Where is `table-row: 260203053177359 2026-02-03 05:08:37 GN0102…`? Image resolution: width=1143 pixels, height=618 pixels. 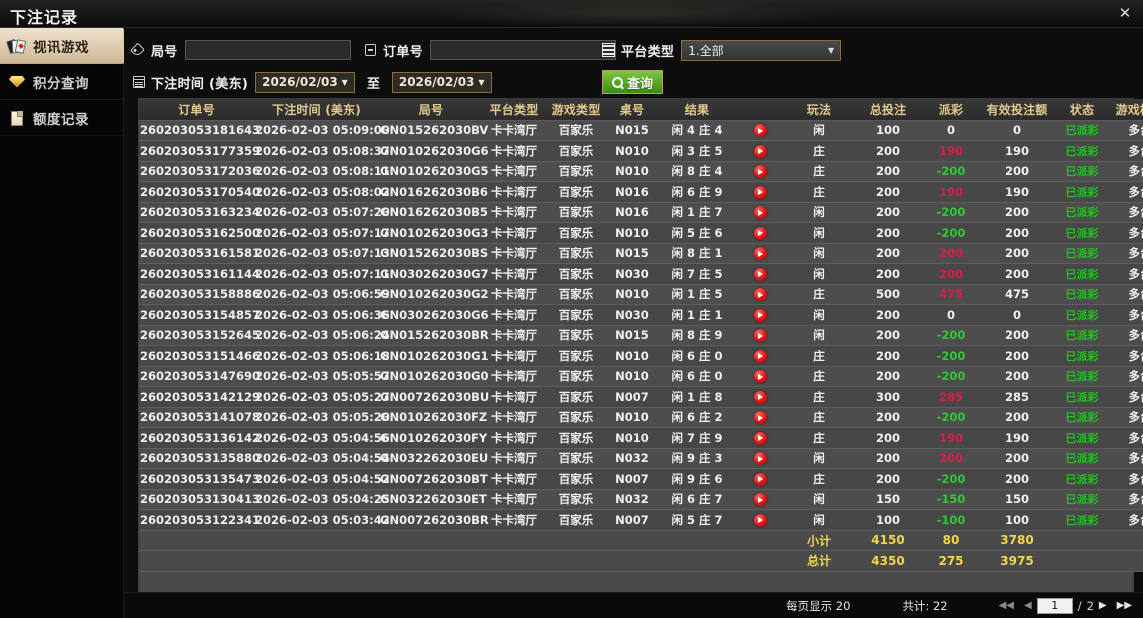 table-row: 260203053177359 2026-02-03 05:08:37 GN0102… is located at coordinates (641, 151).